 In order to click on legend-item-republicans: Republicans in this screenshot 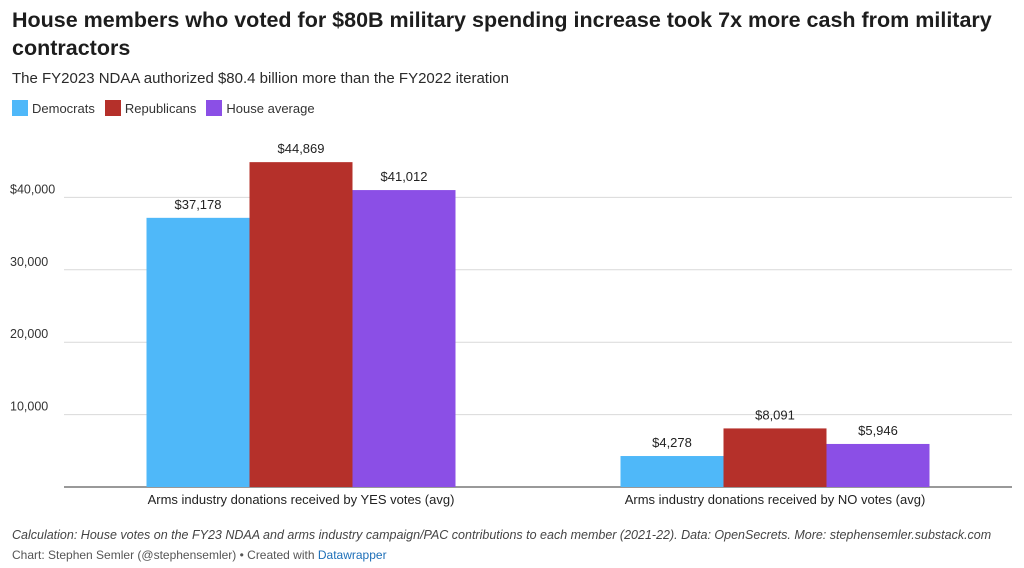, I will do `click(150, 108)`.